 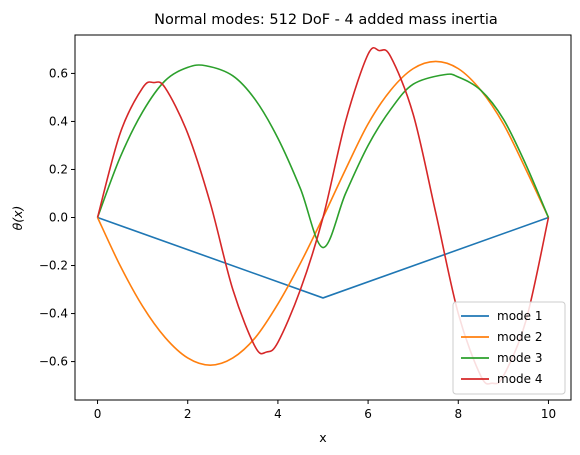 I want to click on y-axis-ticks: −0.6 −0.4 −0.2 0.0 0.2 0.4 0.6, so click(x=57, y=217).